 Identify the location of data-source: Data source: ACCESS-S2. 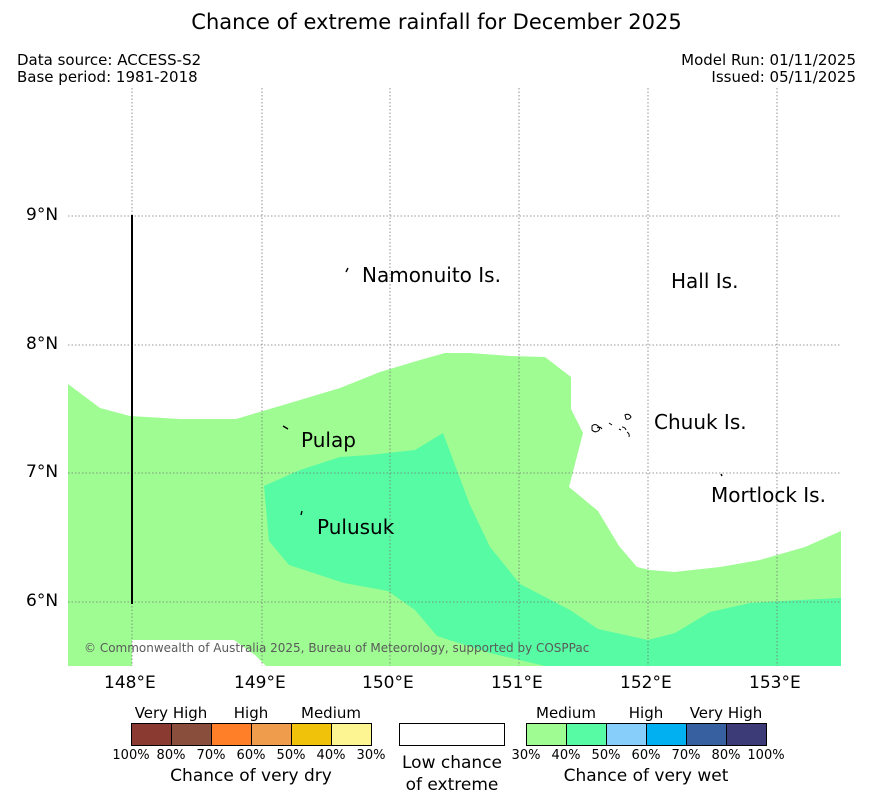
(109, 60).